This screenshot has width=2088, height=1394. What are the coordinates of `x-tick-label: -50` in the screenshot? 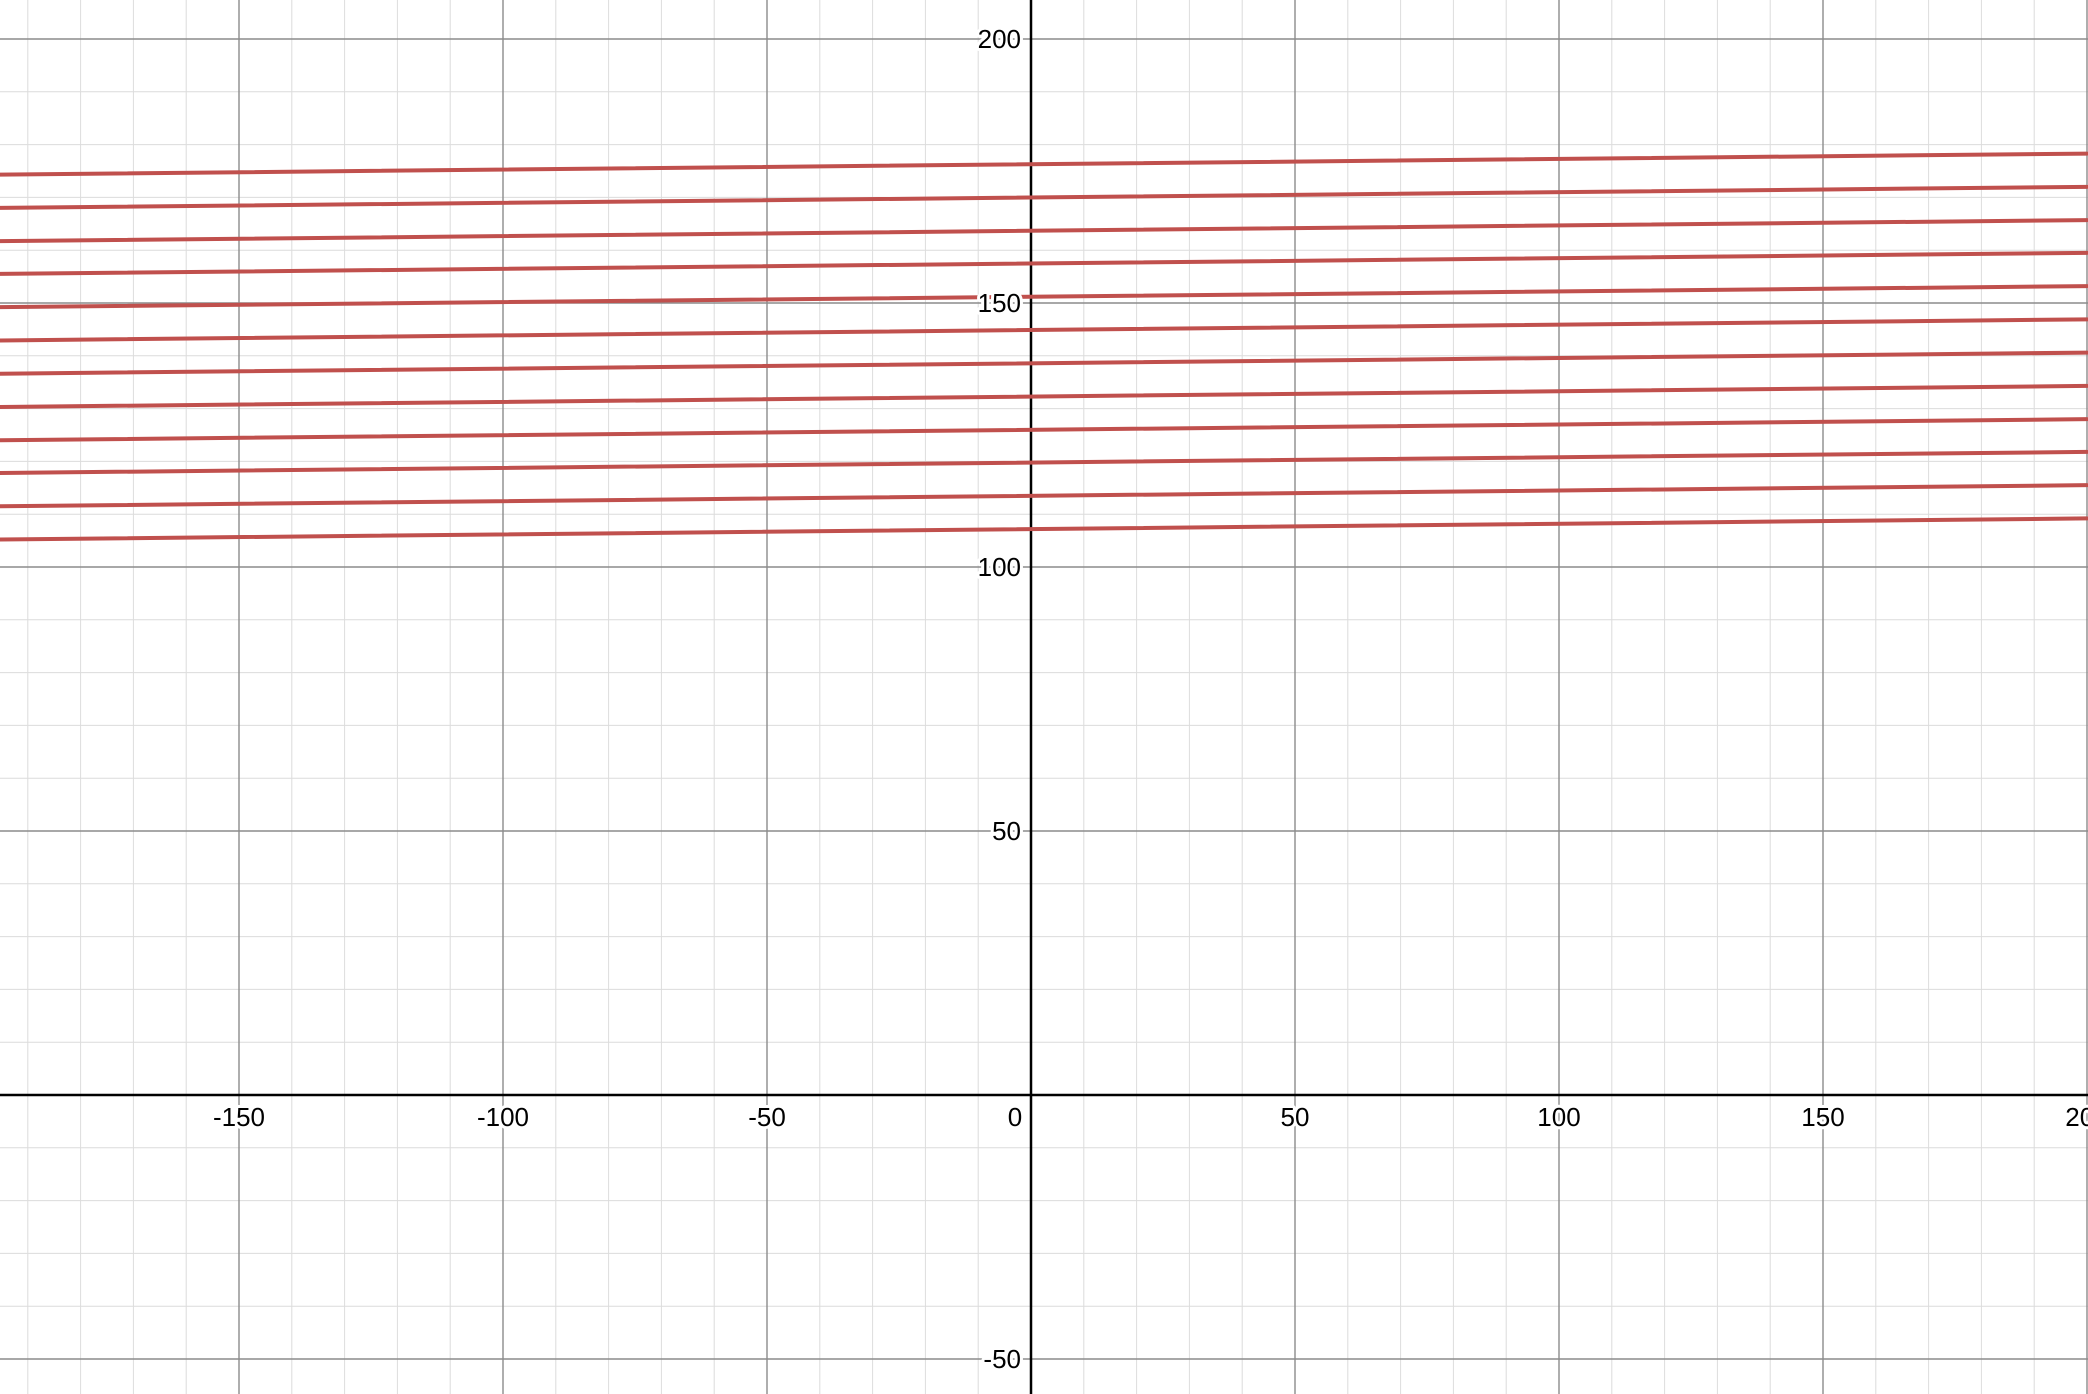 It's located at (767, 1117).